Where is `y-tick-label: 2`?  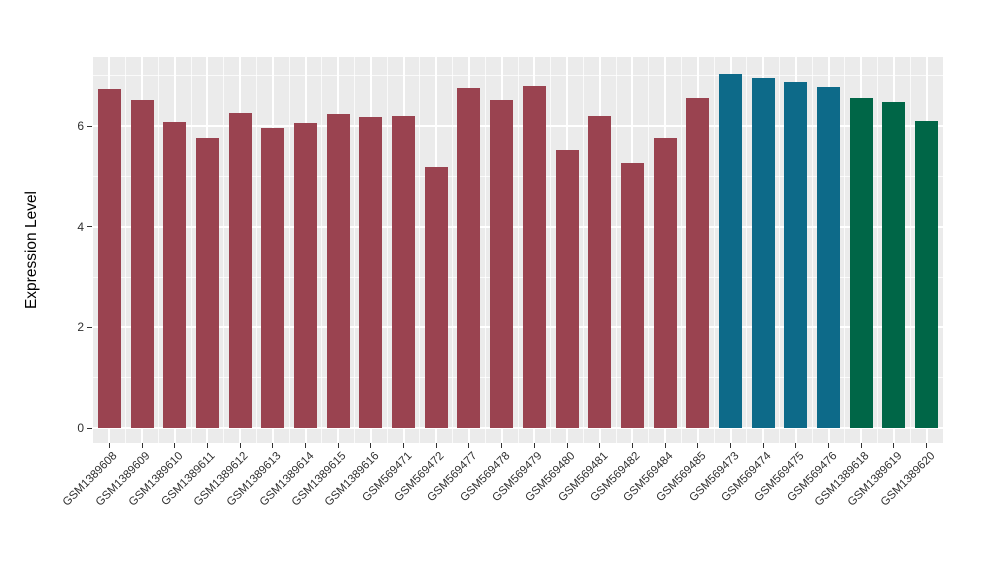
y-tick-label: 2 is located at coordinates (80, 327).